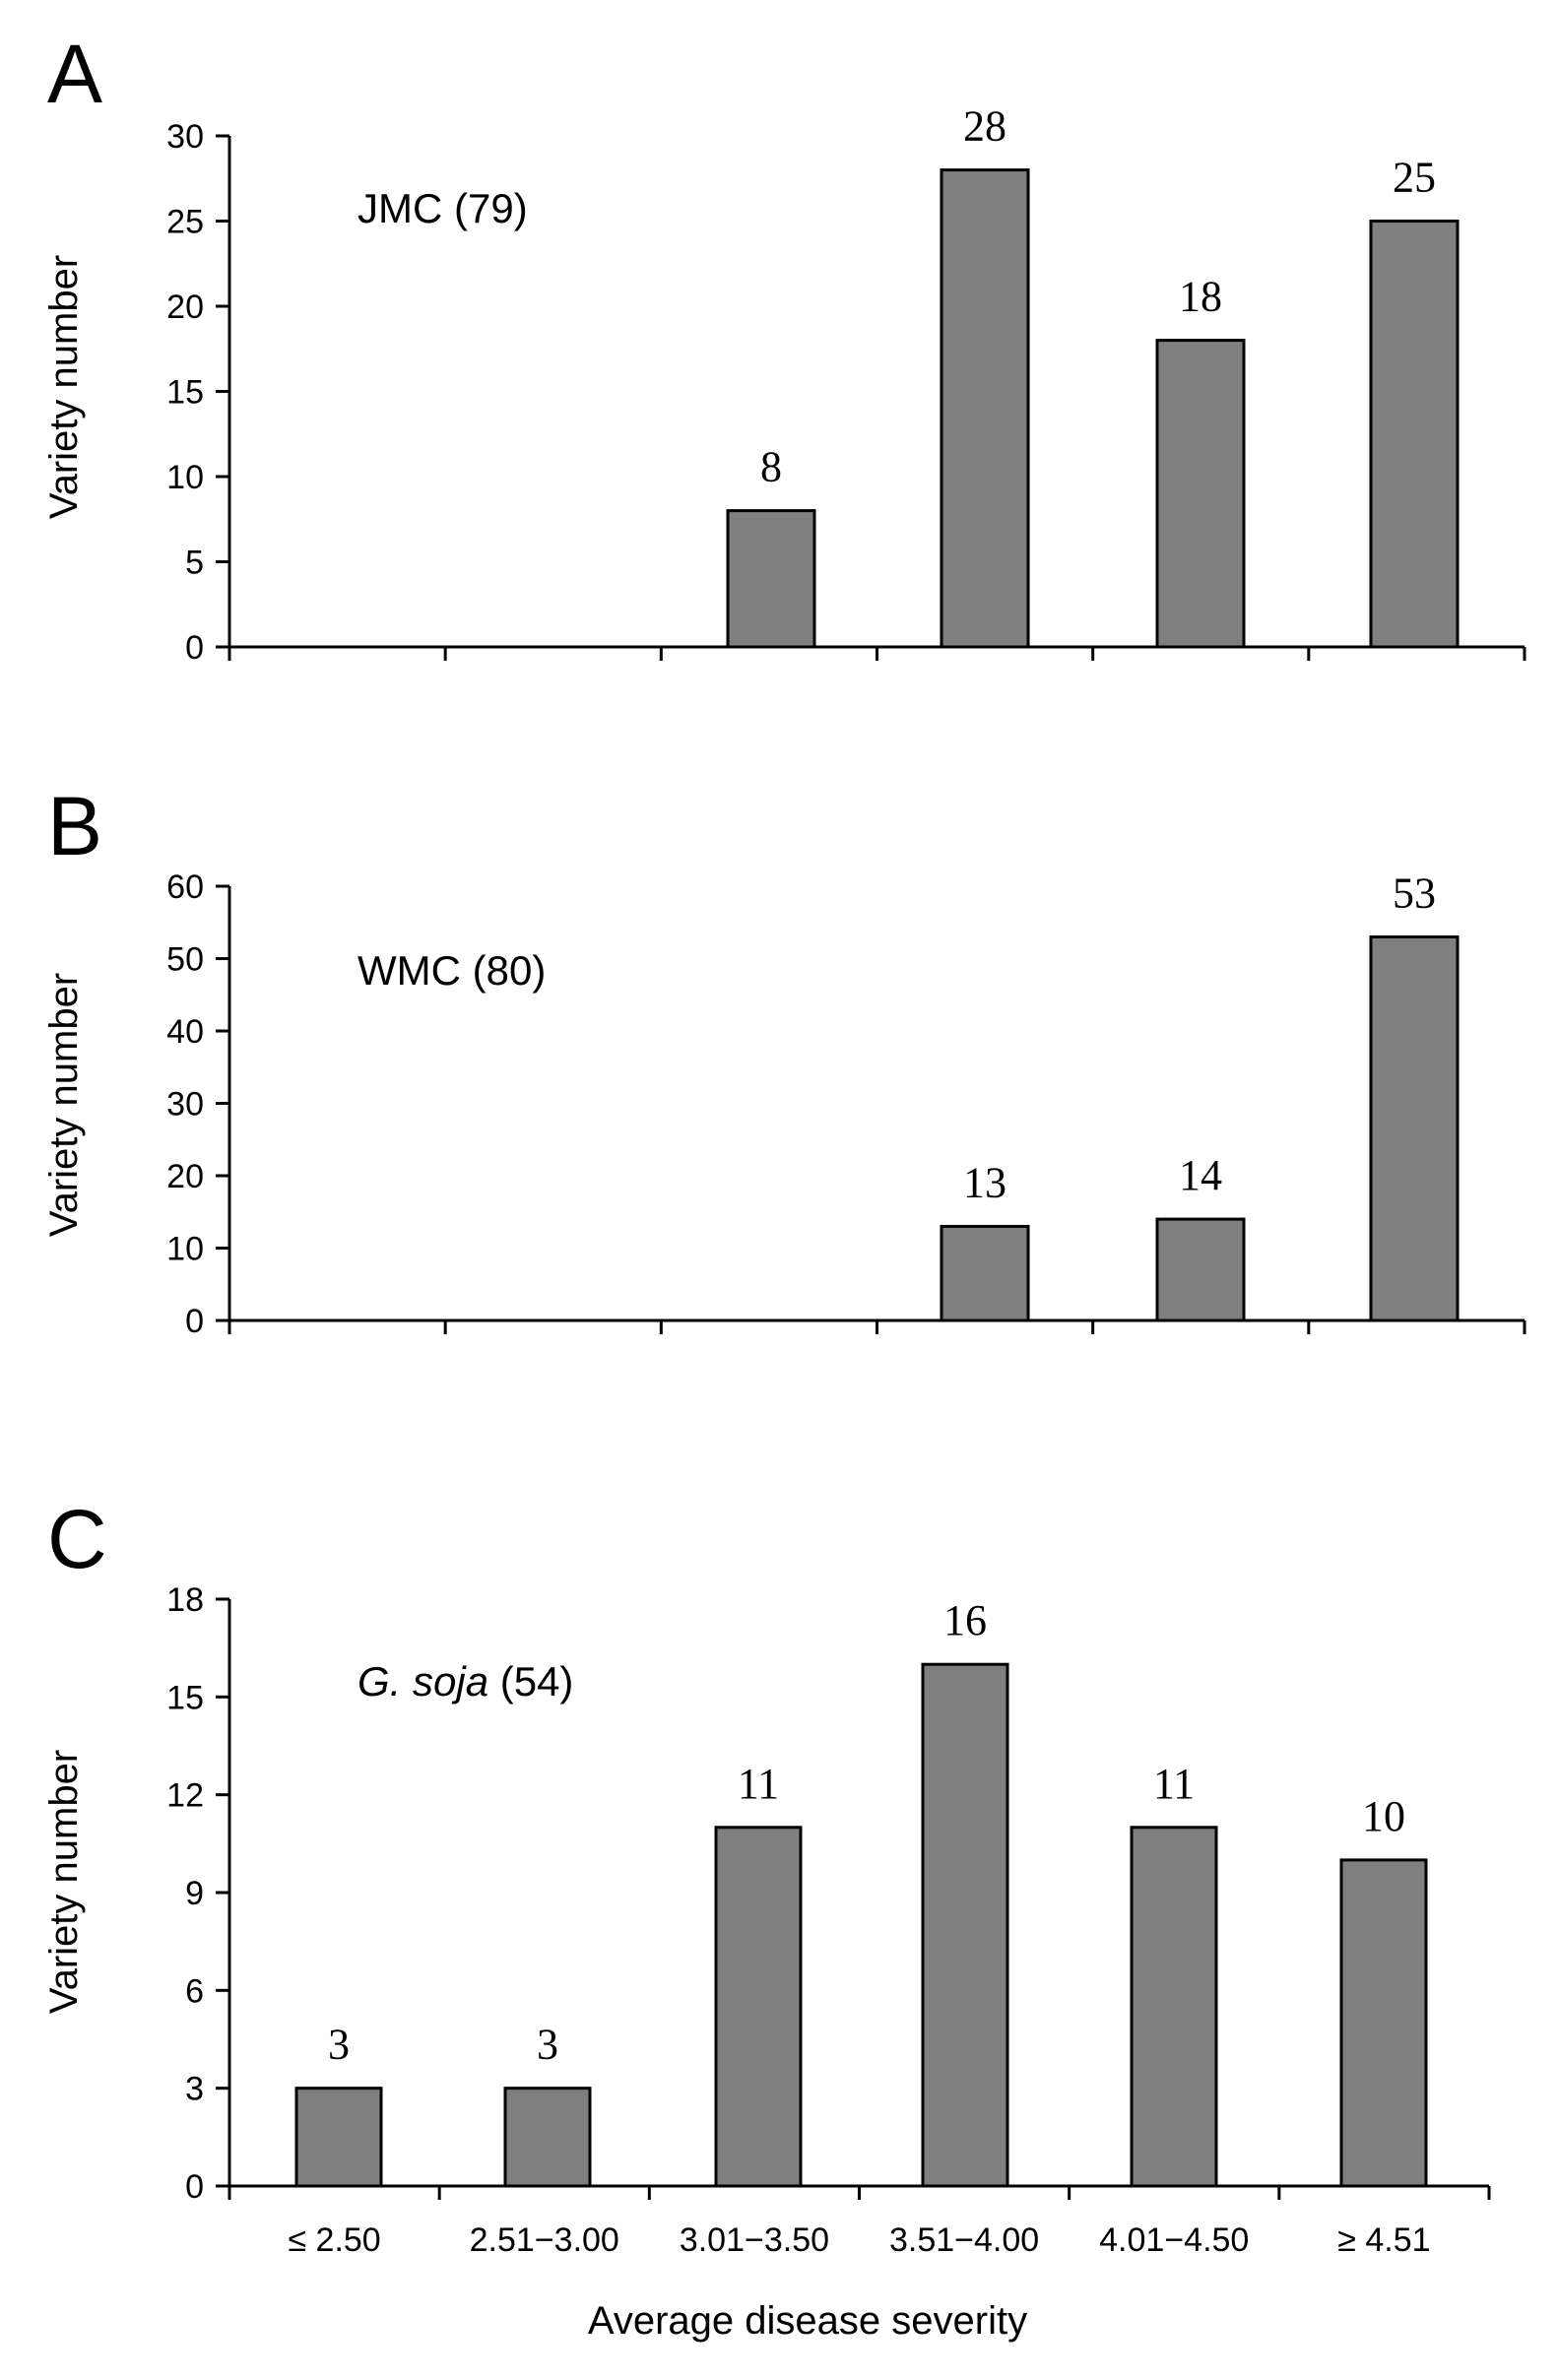  Describe the element at coordinates (77, 1539) in the screenshot. I see `panel-letter: C` at that location.